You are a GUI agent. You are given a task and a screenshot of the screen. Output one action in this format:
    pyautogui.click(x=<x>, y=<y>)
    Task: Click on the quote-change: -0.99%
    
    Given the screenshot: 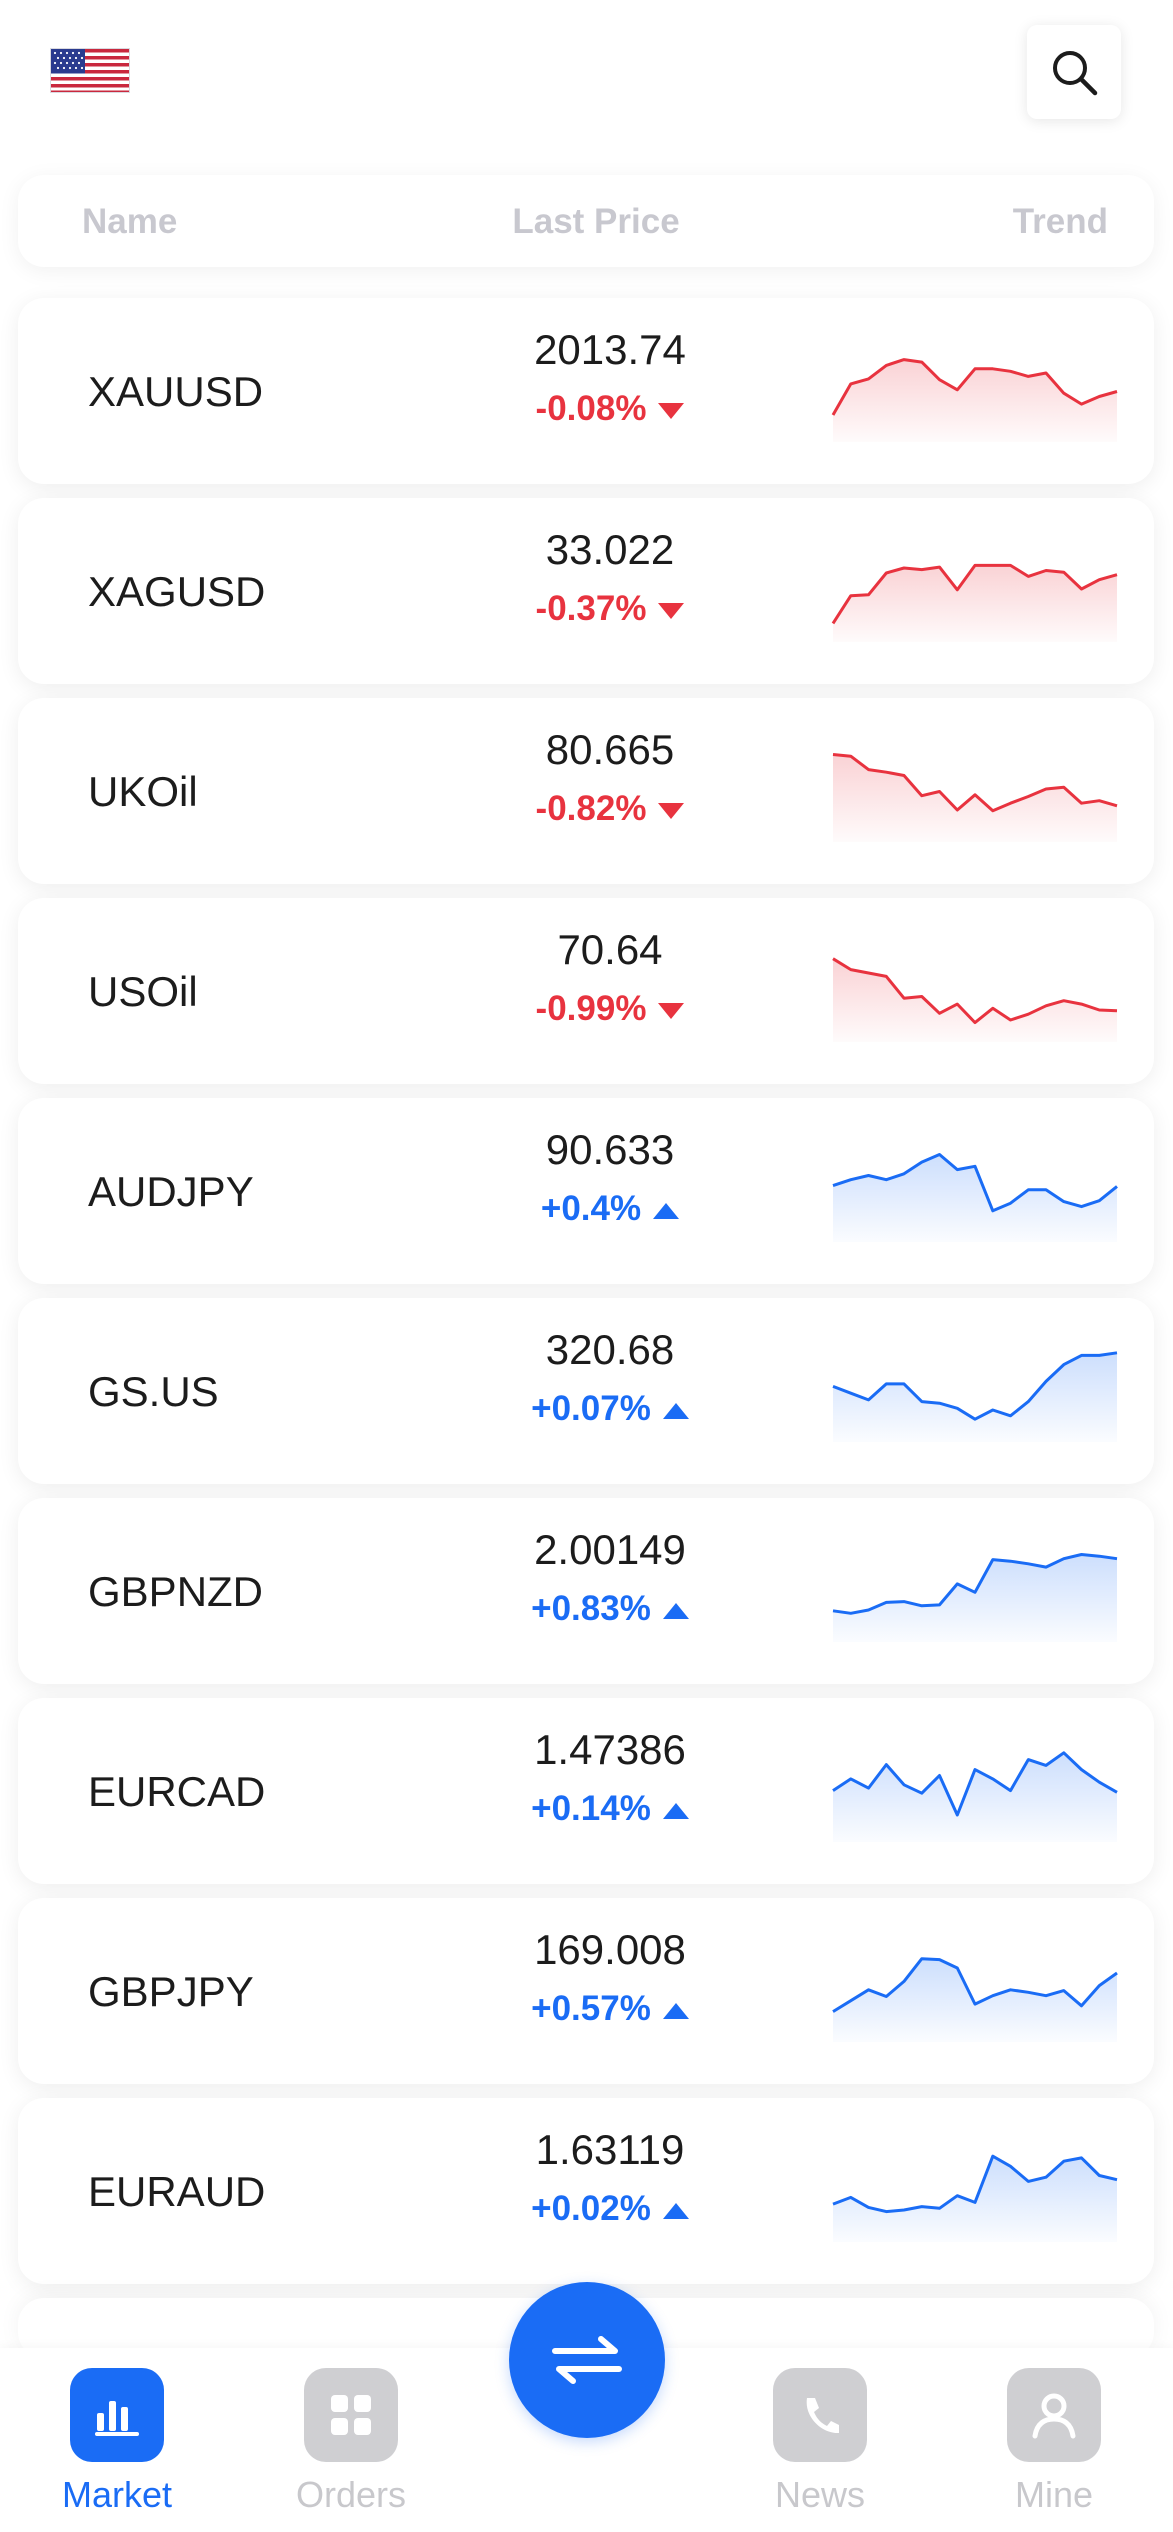 What is the action you would take?
    pyautogui.click(x=610, y=1009)
    